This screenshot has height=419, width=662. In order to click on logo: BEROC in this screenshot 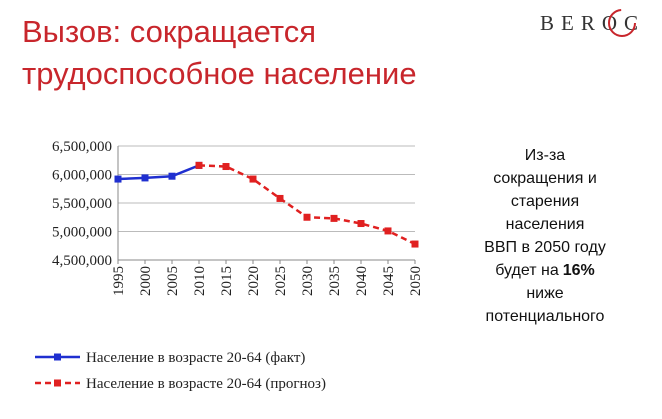, I will do `click(592, 23)`.